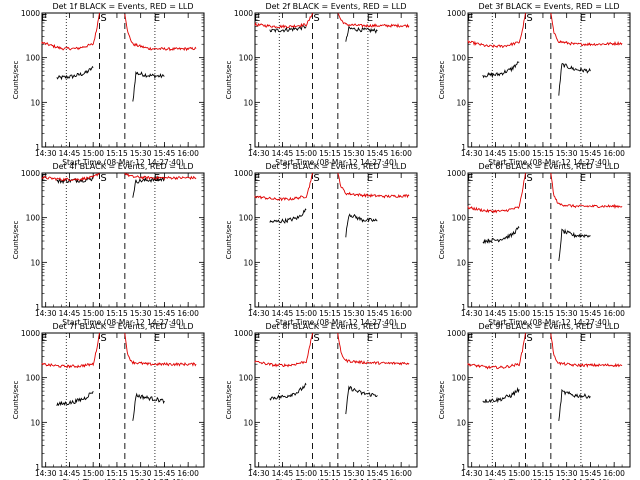 Image resolution: width=640 pixels, height=480 pixels. I want to click on y-tick-label: 10, so click(248, 102).